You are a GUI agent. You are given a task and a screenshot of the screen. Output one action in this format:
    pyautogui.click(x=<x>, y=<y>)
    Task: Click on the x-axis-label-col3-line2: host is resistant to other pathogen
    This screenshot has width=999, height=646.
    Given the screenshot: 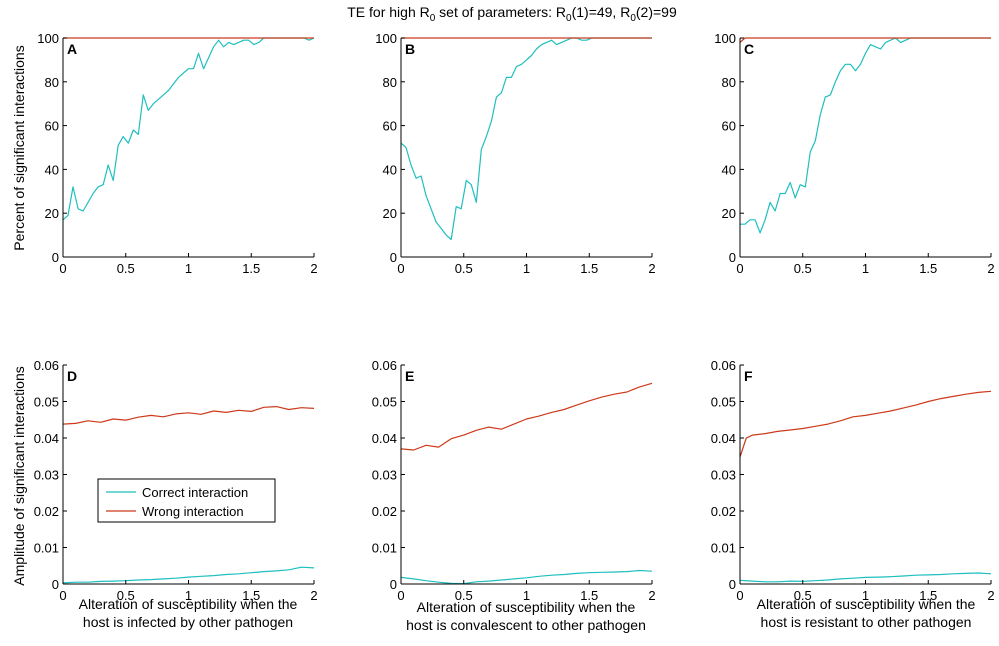 What is the action you would take?
    pyautogui.click(x=866, y=622)
    